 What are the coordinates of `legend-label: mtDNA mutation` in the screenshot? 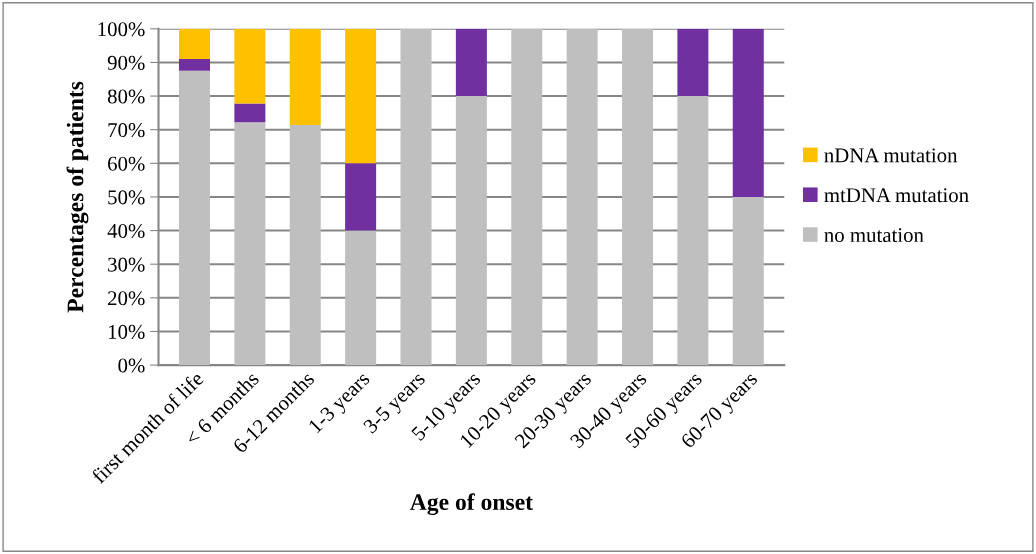 It's located at (896, 195).